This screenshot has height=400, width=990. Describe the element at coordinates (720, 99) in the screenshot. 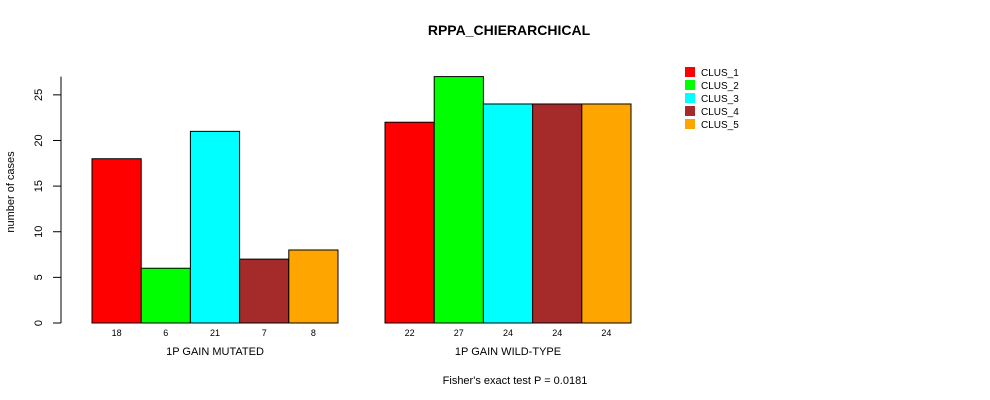

I see `legend-label: CLUS_3` at that location.